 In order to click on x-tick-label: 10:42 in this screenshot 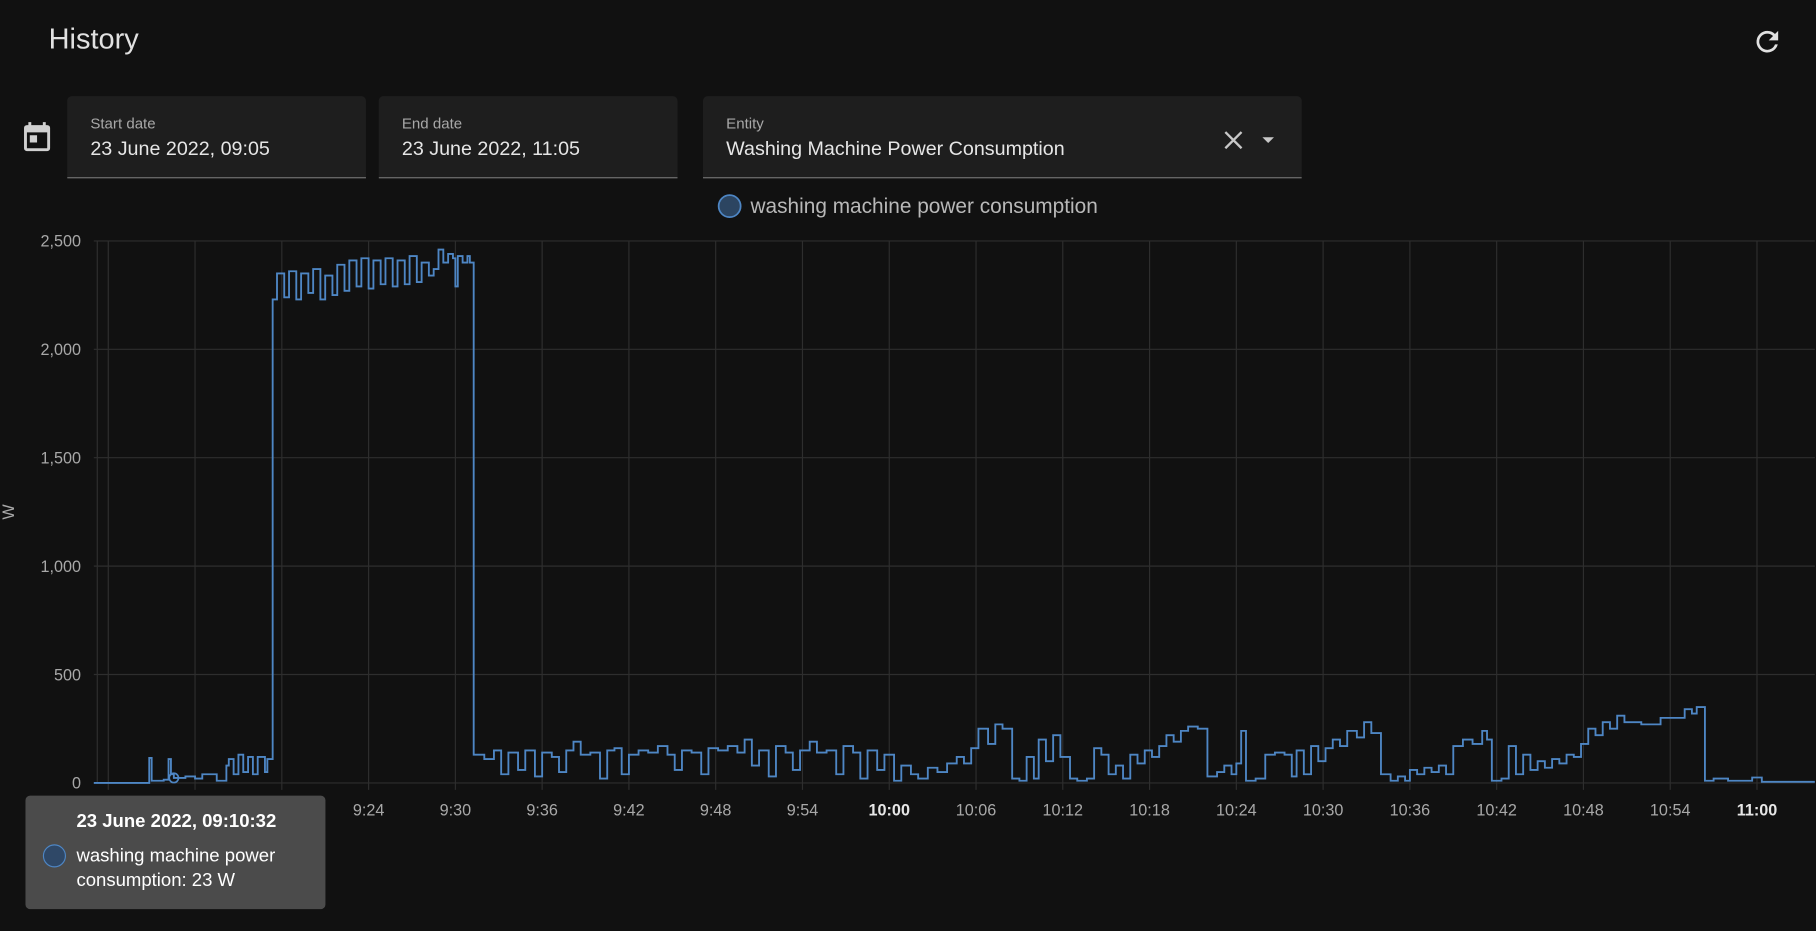, I will do `click(1496, 810)`.